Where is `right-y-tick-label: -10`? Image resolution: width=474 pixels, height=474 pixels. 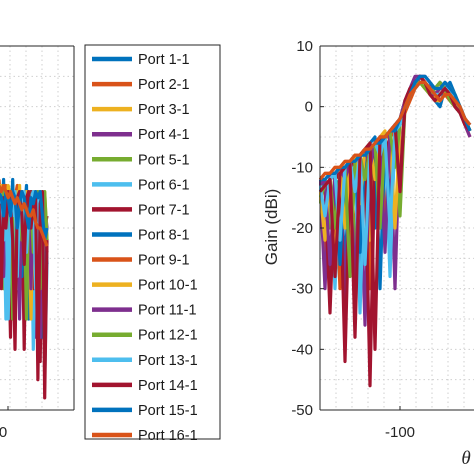 right-y-tick-label: -10 is located at coordinates (302, 167).